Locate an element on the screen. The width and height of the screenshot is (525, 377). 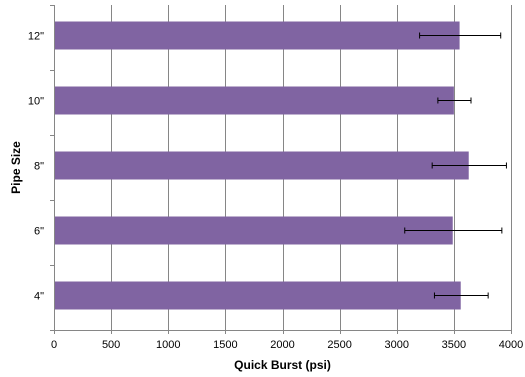
x-tick-label-2500: 2500 is located at coordinates (339, 345).